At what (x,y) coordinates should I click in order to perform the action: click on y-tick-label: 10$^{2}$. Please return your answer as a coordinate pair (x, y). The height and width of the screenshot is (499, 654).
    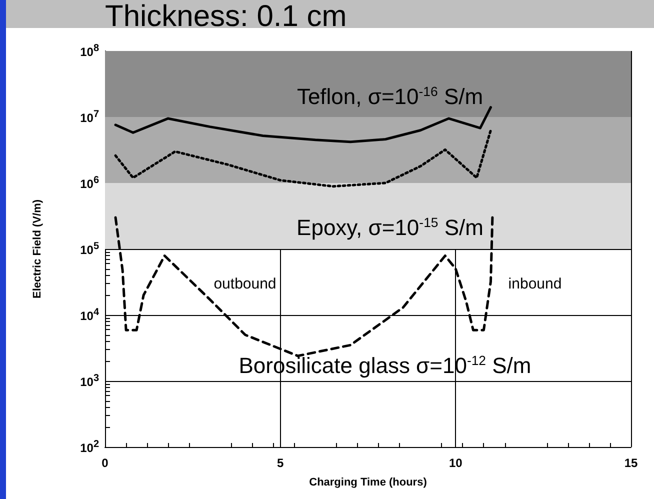
    Looking at the image, I should click on (89, 447).